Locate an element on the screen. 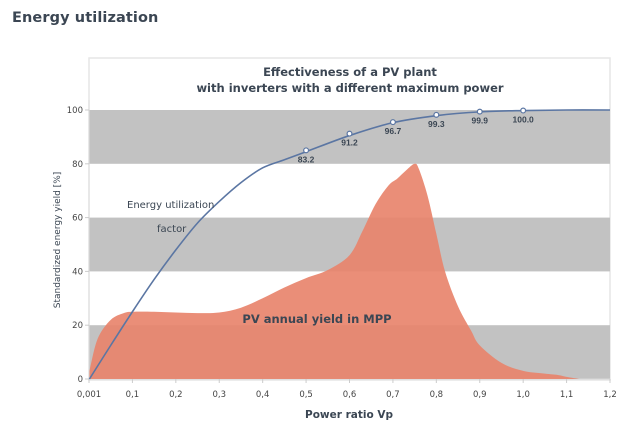 The height and width of the screenshot is (430, 639). x-tick-label: 0,001 is located at coordinates (89, 395).